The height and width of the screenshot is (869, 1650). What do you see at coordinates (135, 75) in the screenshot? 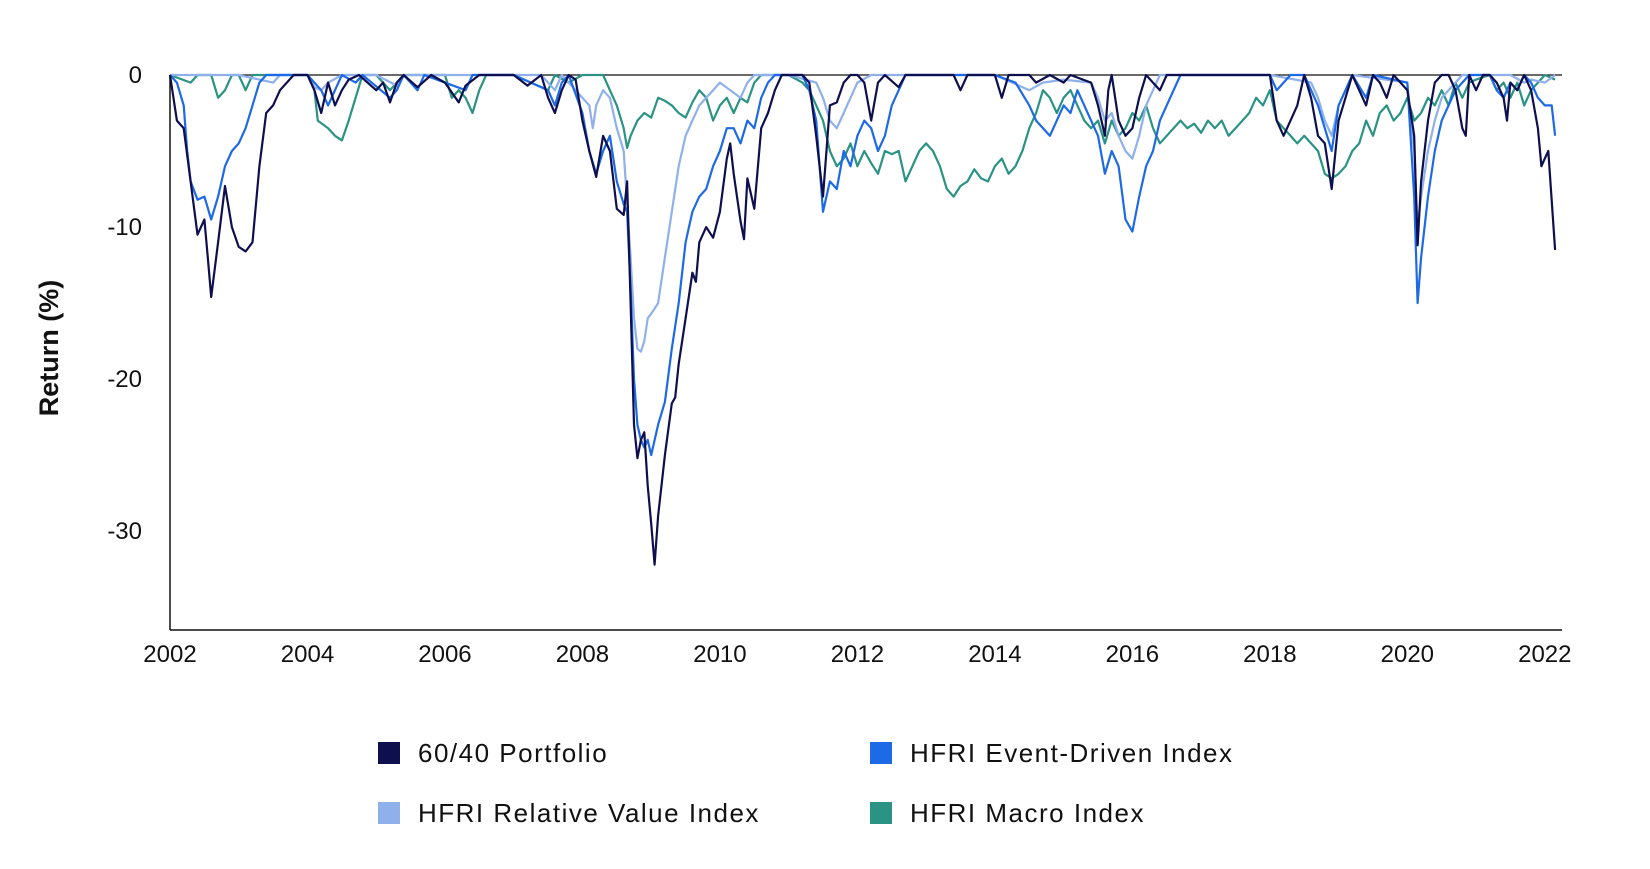
I see `y-tick-label: 0` at bounding box center [135, 75].